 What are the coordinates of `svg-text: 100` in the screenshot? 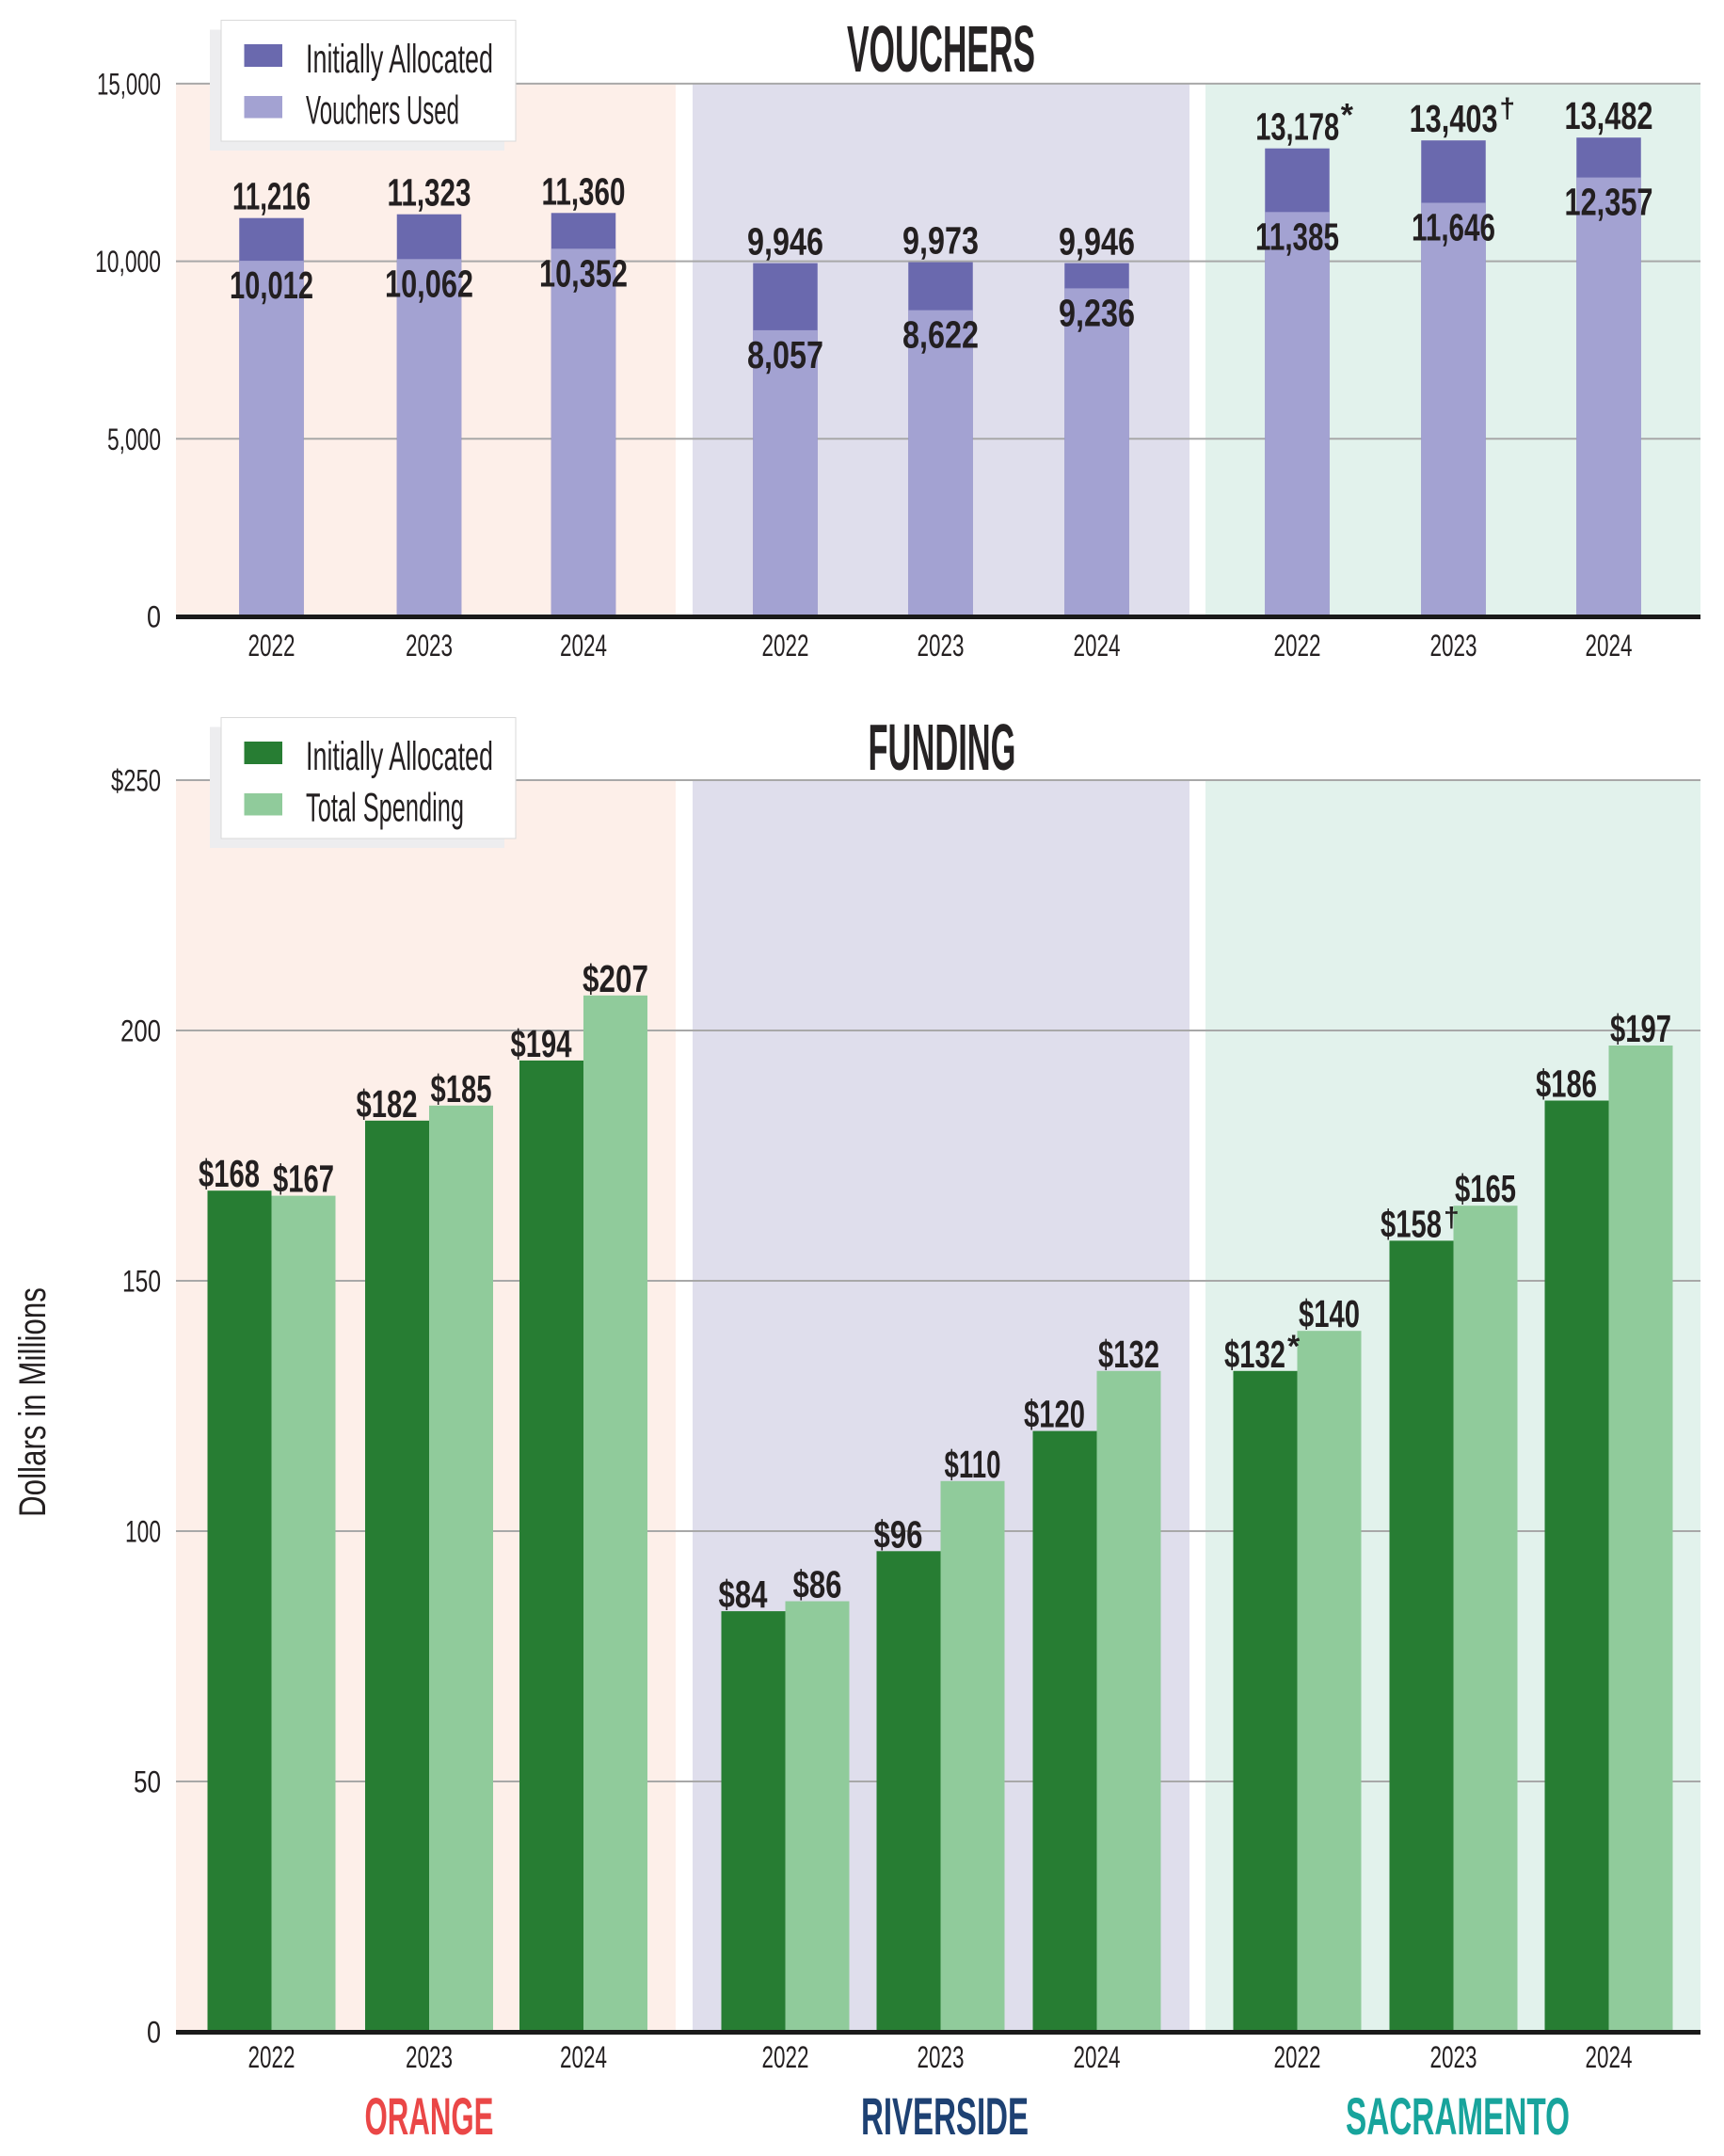 It's located at (143, 1532).